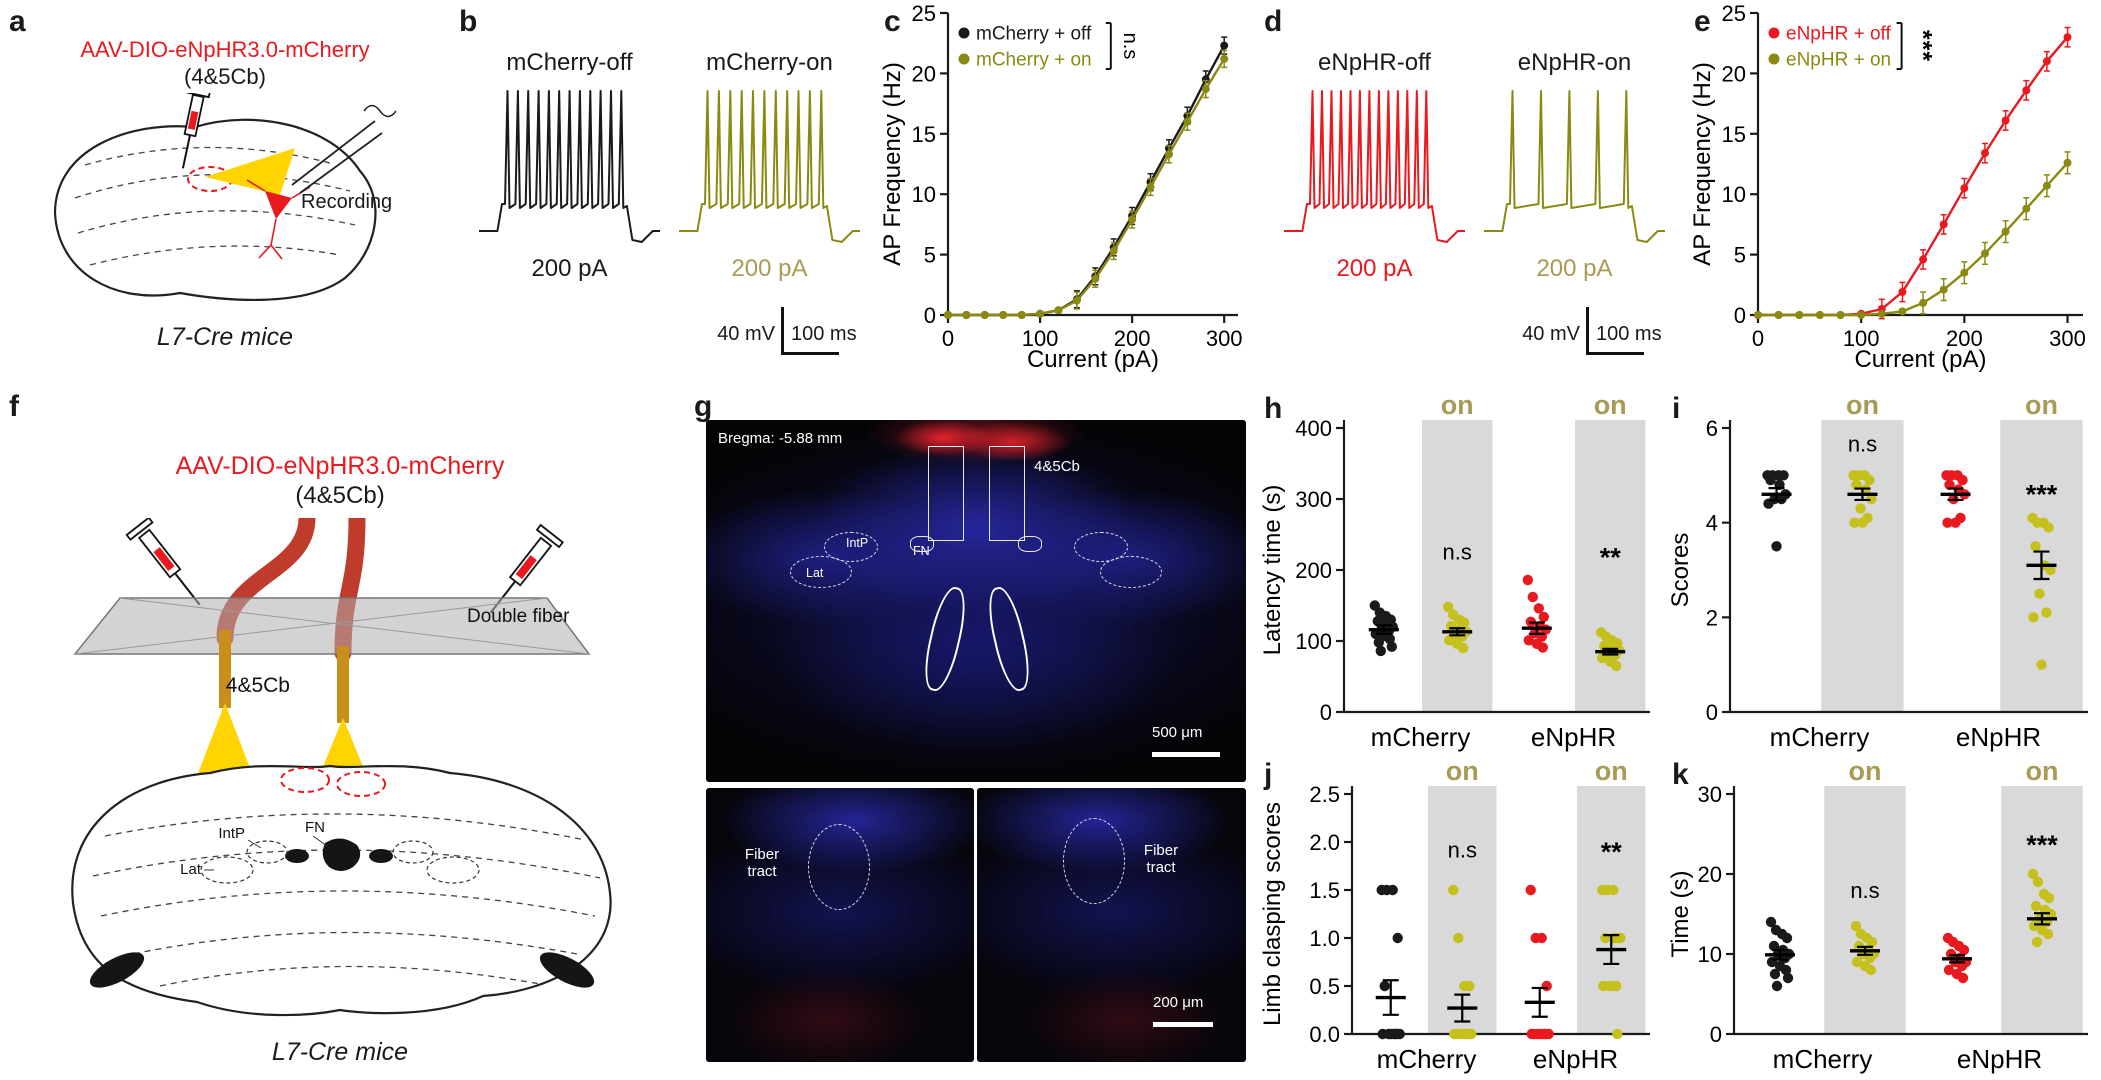  I want to click on enphr-on-trace, so click(1574, 167).